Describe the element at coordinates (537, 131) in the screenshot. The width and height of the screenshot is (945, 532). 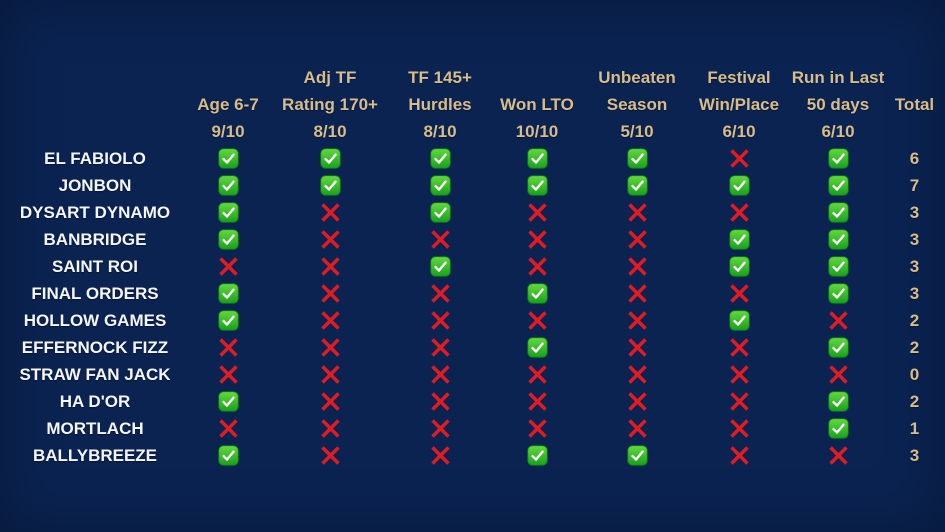
I see `column-header-line3: 10/10` at that location.